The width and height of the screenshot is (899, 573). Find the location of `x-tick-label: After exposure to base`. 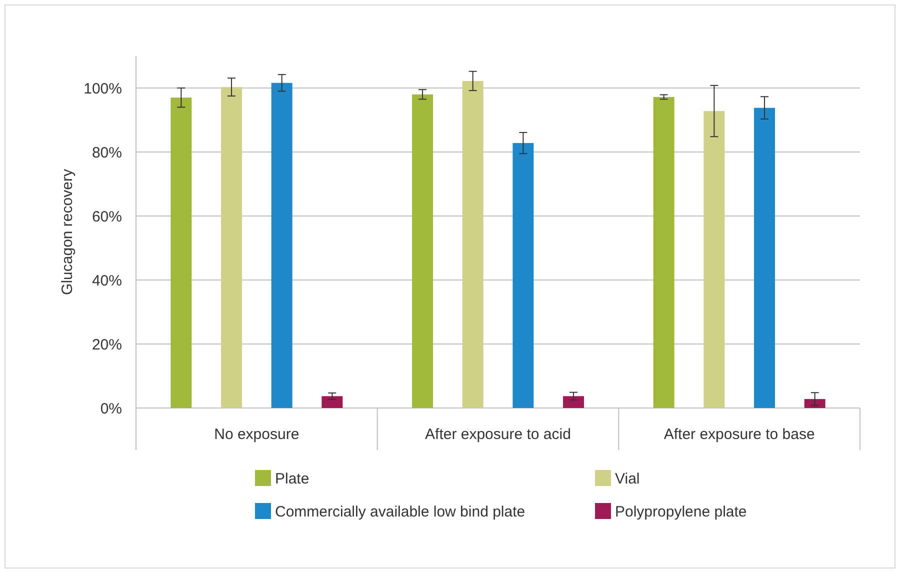

x-tick-label: After exposure to base is located at coordinates (739, 434).